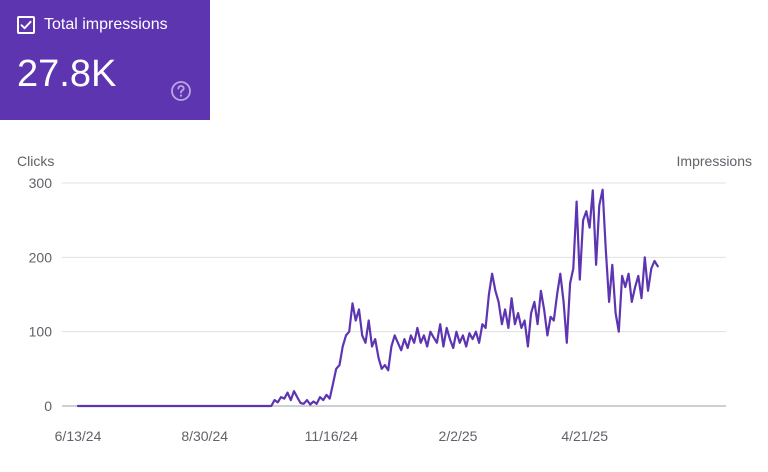 The height and width of the screenshot is (472, 768). What do you see at coordinates (36, 161) in the screenshot?
I see `y-axis-title-left: Clicks` at bounding box center [36, 161].